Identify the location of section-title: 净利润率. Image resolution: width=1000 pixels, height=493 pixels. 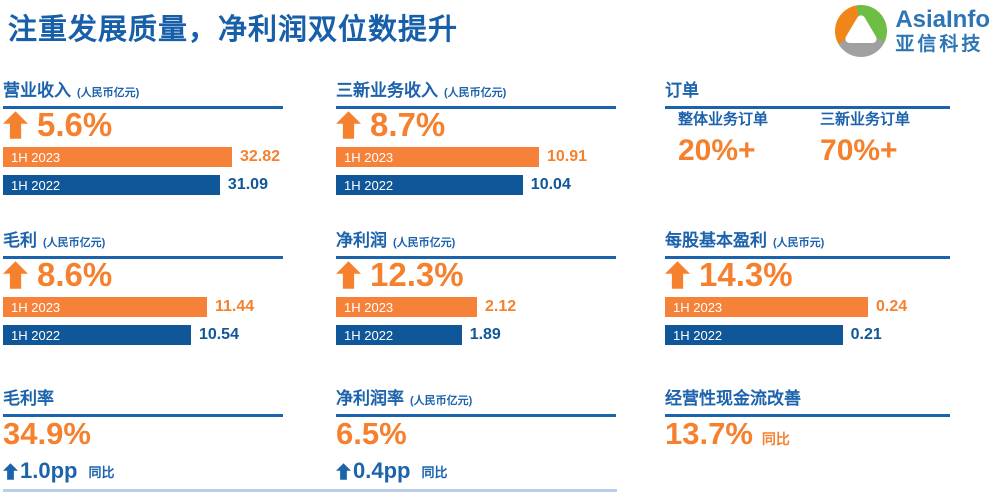
(370, 398).